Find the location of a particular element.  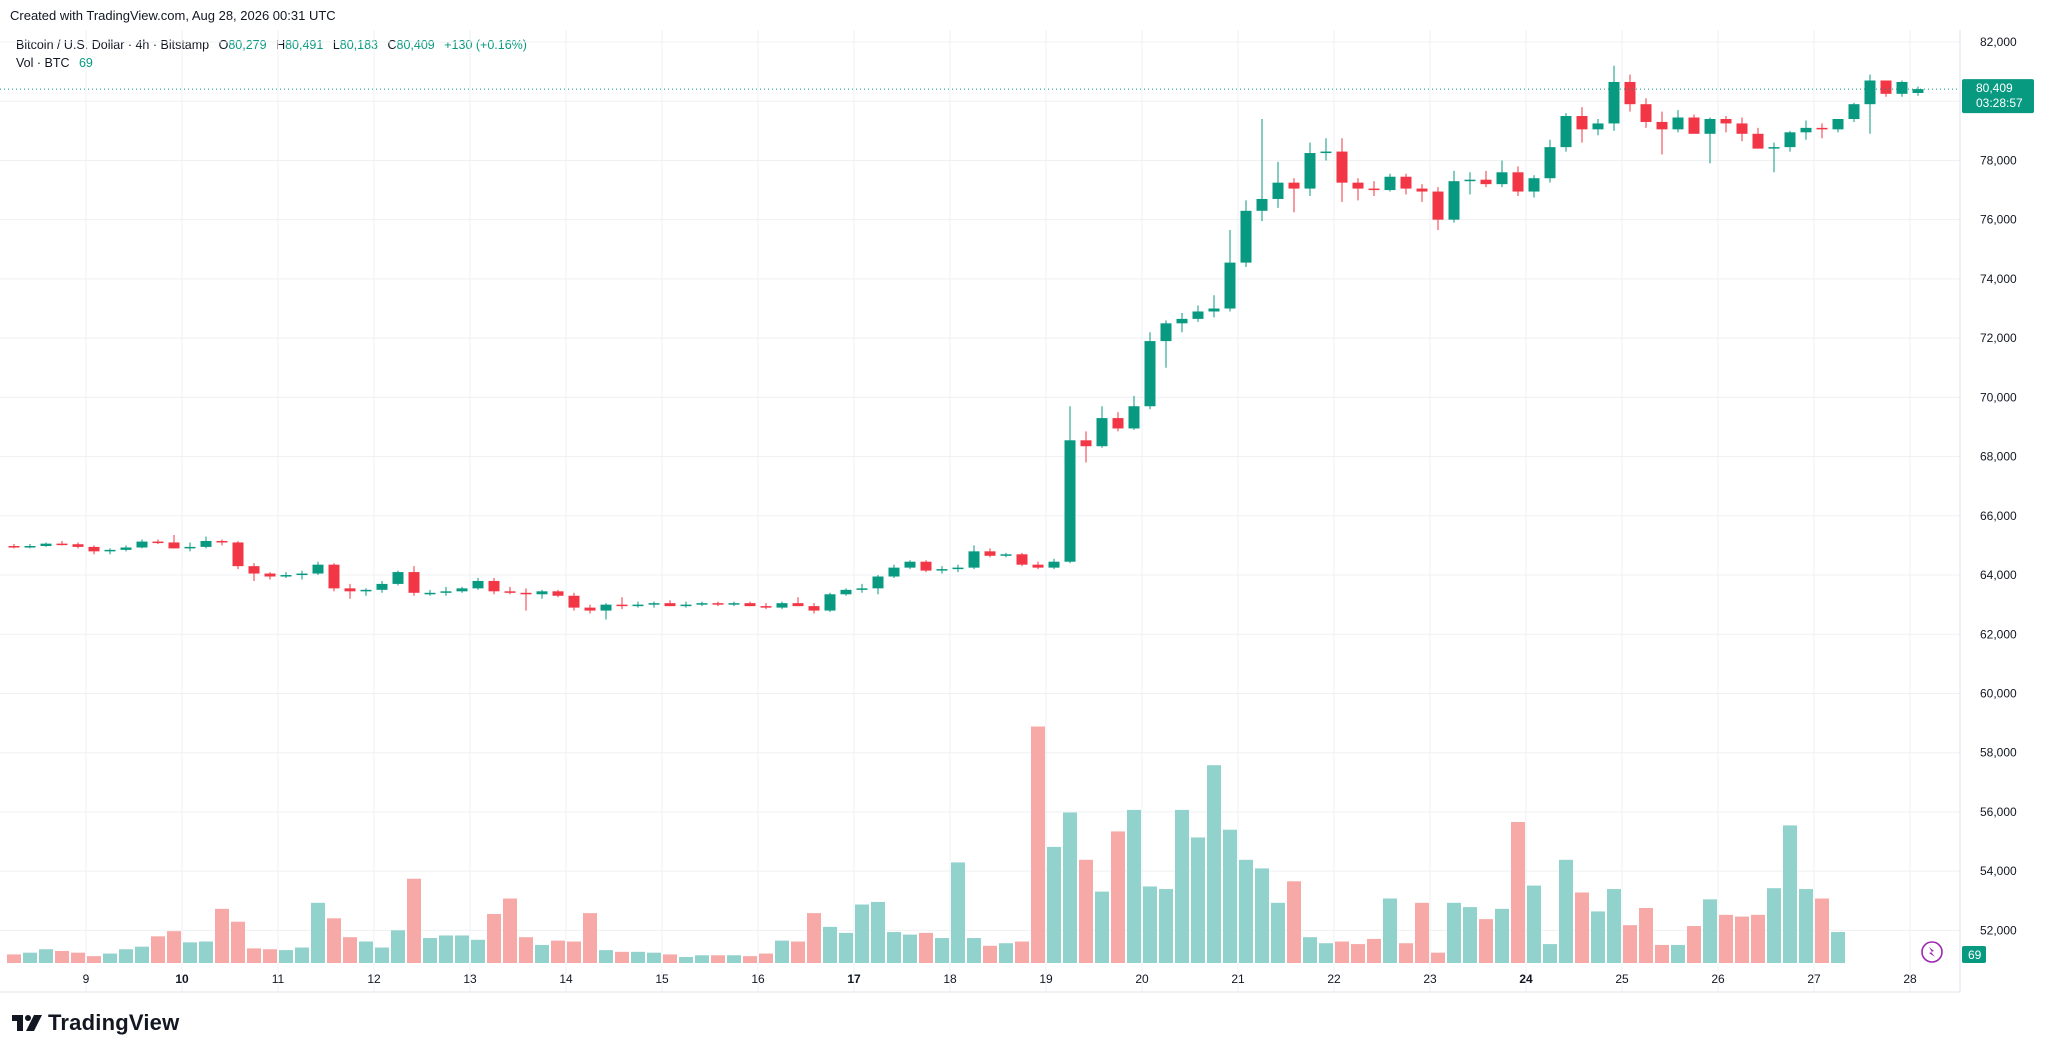

price-tick-label: 56,000 is located at coordinates (1998, 812).